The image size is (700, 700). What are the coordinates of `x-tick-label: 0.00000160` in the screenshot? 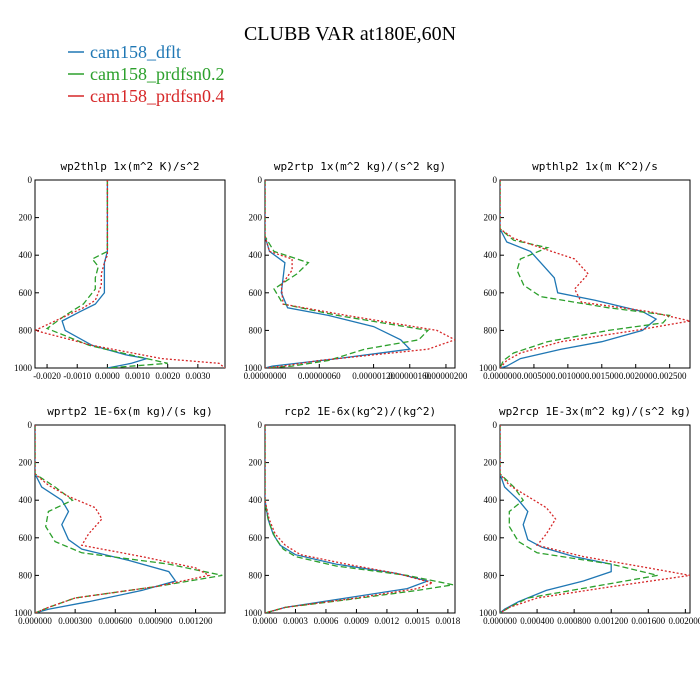 It's located at (409, 376).